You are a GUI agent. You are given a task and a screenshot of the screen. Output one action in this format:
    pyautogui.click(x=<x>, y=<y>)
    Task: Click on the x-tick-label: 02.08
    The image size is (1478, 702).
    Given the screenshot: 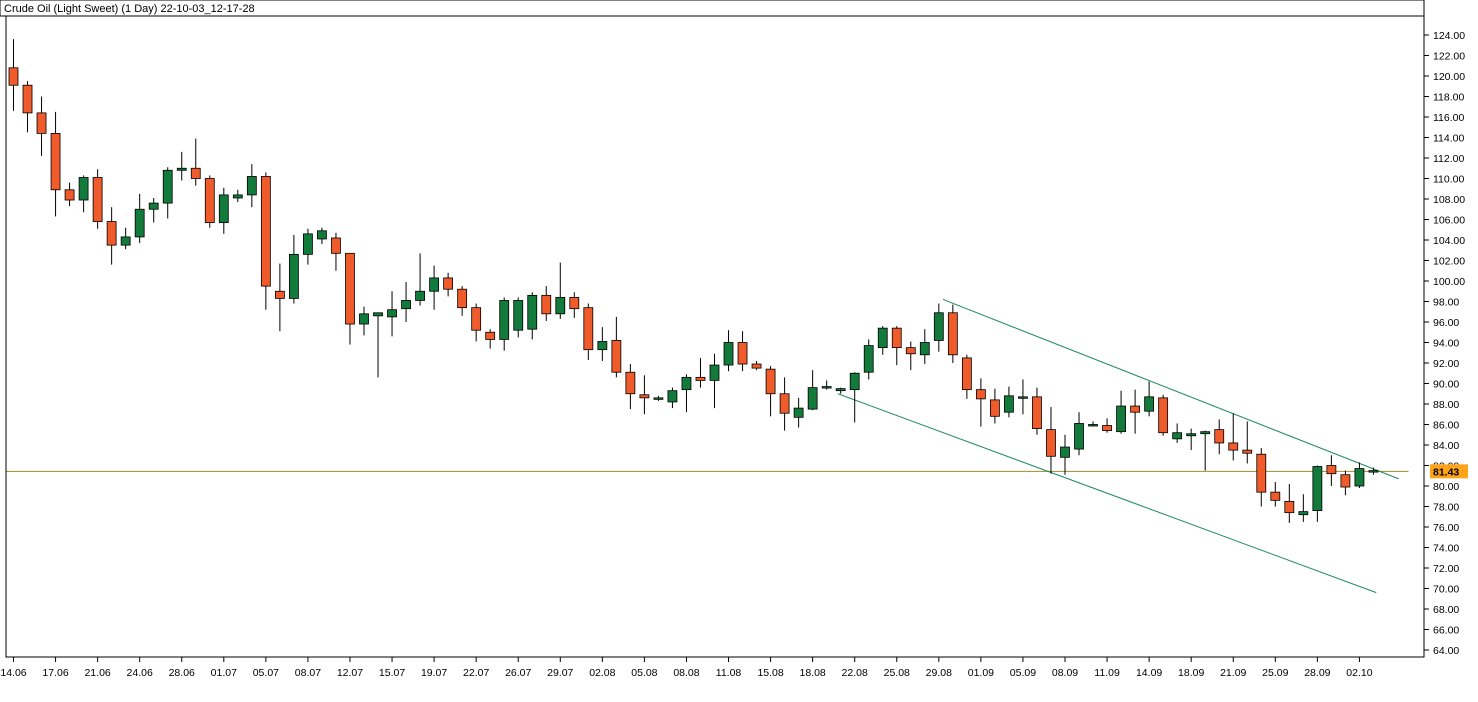 What is the action you would take?
    pyautogui.click(x=602, y=673)
    